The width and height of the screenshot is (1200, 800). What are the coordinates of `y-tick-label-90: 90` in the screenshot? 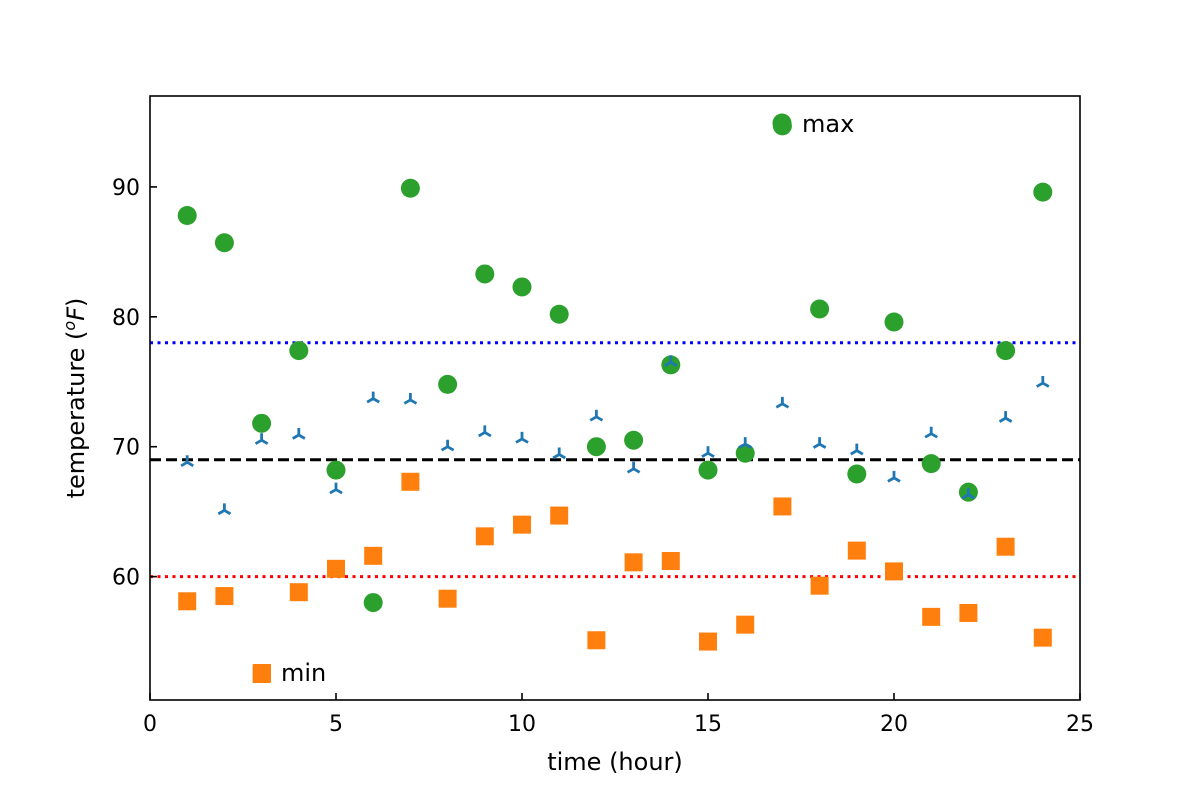 It's located at (126, 188).